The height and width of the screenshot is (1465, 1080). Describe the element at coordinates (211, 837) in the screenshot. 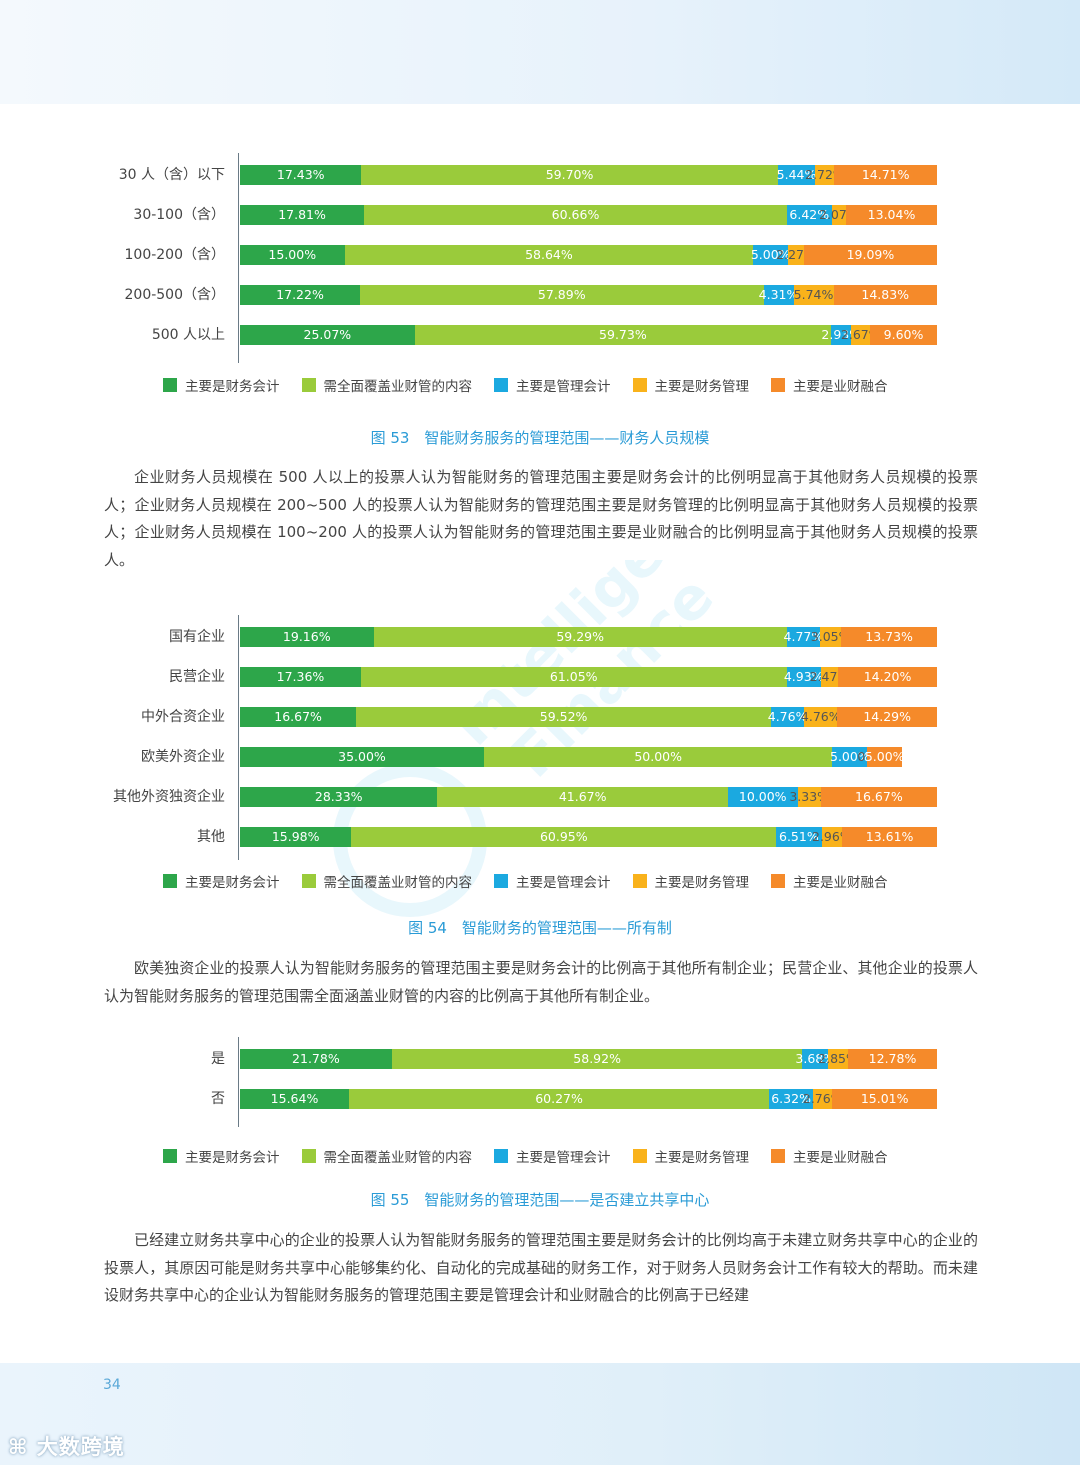

I see `category-label: 其他` at that location.